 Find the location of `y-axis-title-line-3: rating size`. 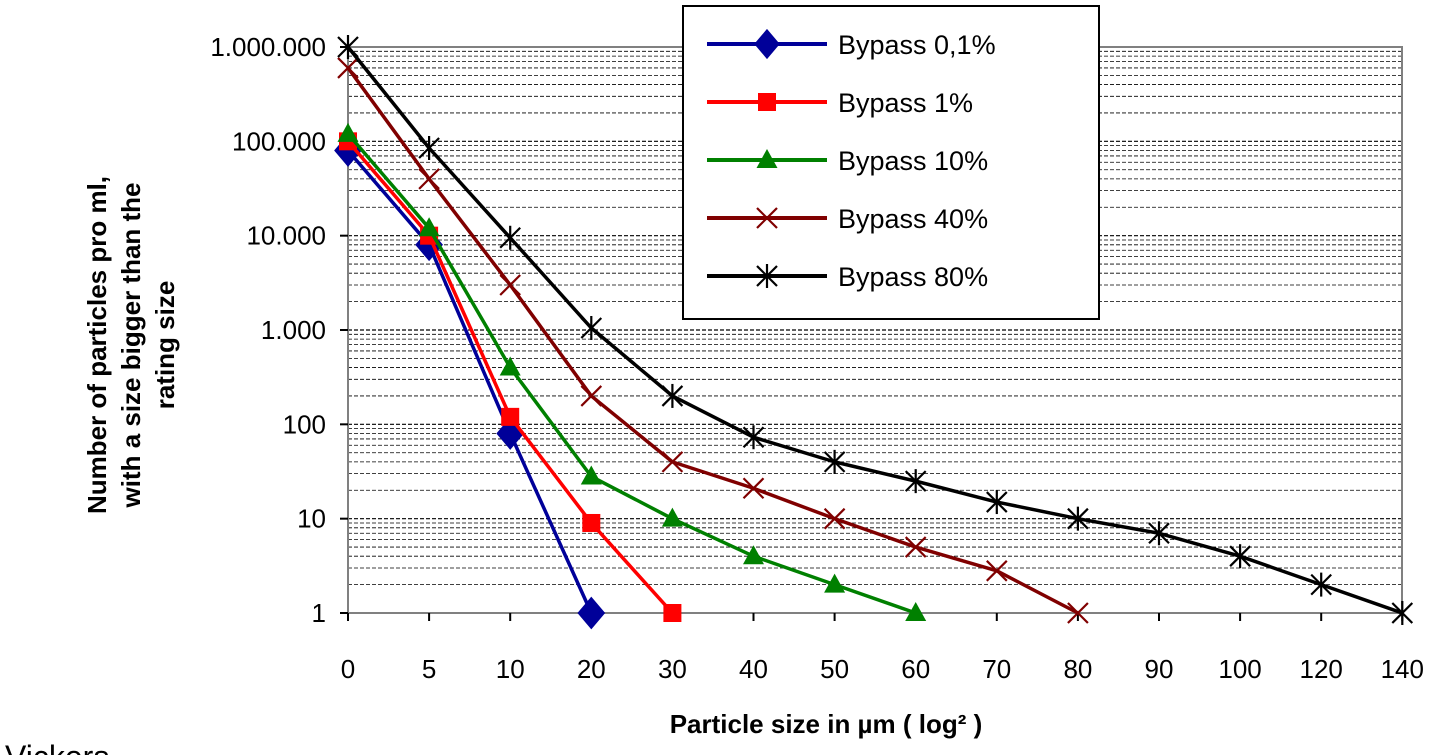

y-axis-title-line-3: rating size is located at coordinates (165, 345).